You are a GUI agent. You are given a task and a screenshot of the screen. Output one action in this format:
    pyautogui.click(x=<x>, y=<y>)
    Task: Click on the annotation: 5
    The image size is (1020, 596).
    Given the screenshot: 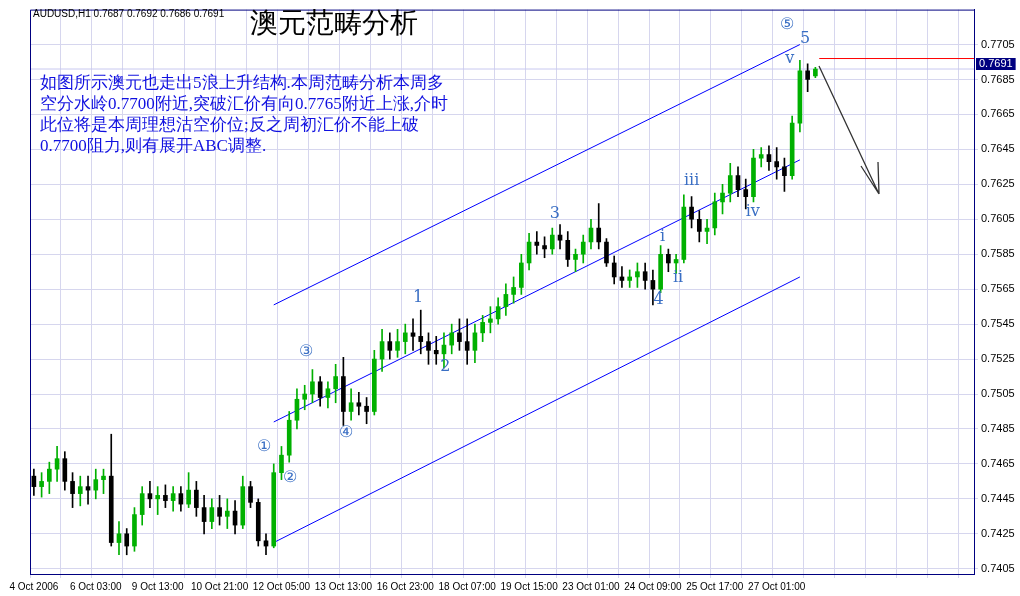 What is the action you would take?
    pyautogui.click(x=805, y=38)
    